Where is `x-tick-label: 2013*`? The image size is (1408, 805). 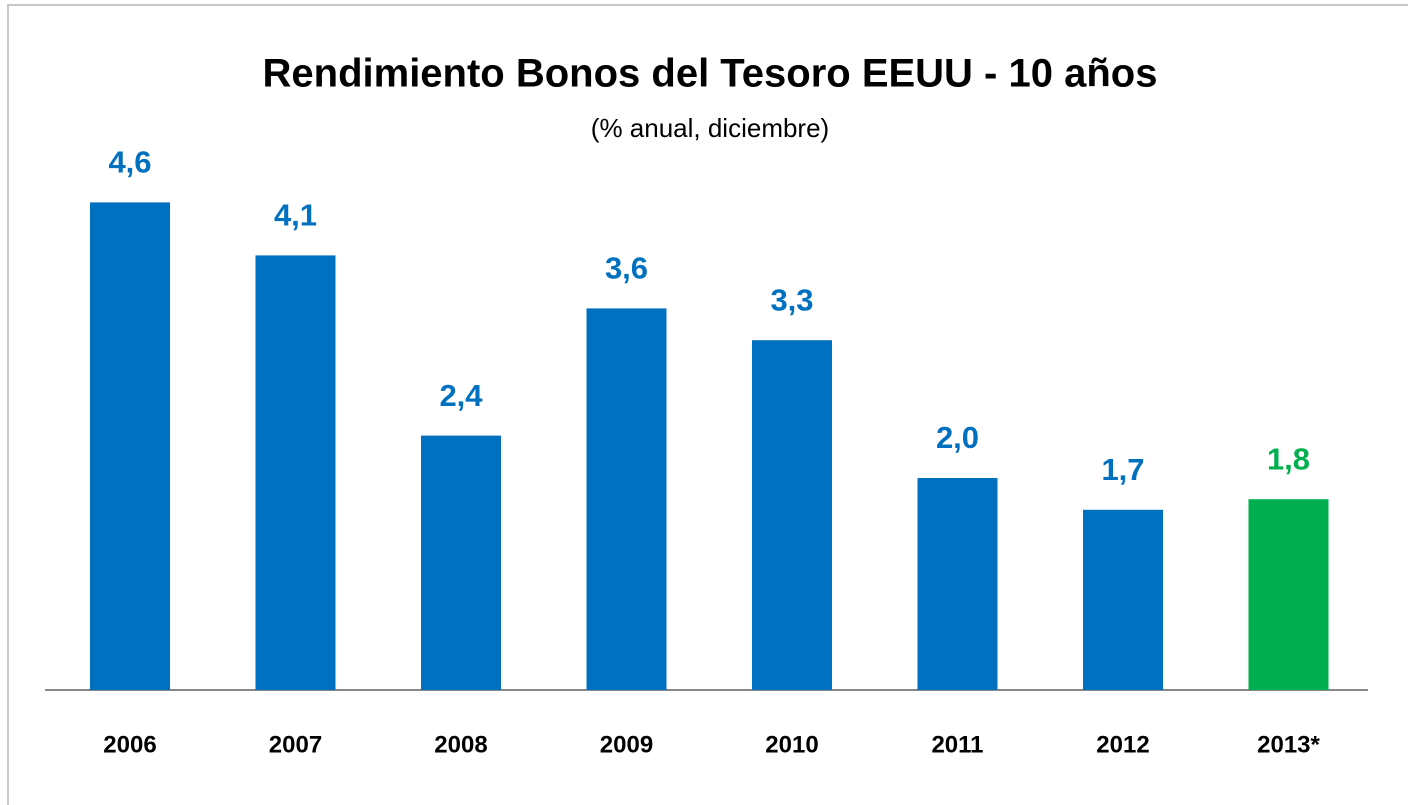 x-tick-label: 2013* is located at coordinates (1288, 744).